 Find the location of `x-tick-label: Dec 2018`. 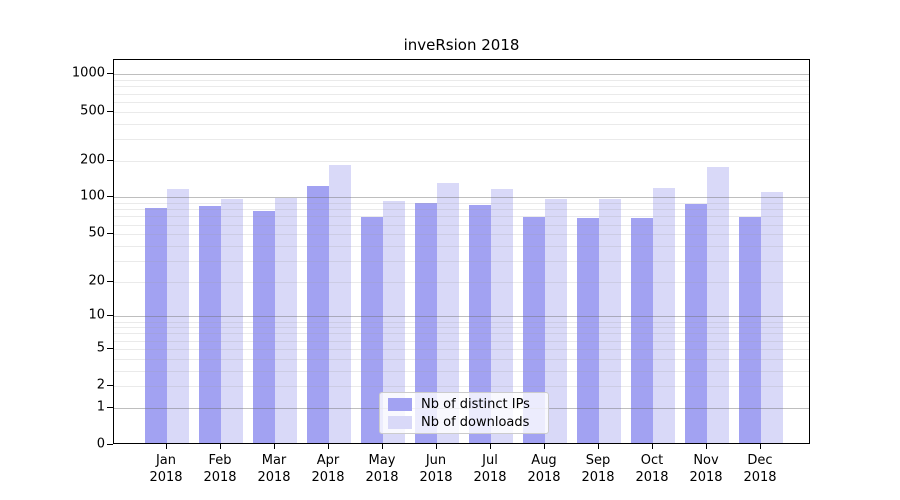

x-tick-label: Dec 2018 is located at coordinates (760, 469).